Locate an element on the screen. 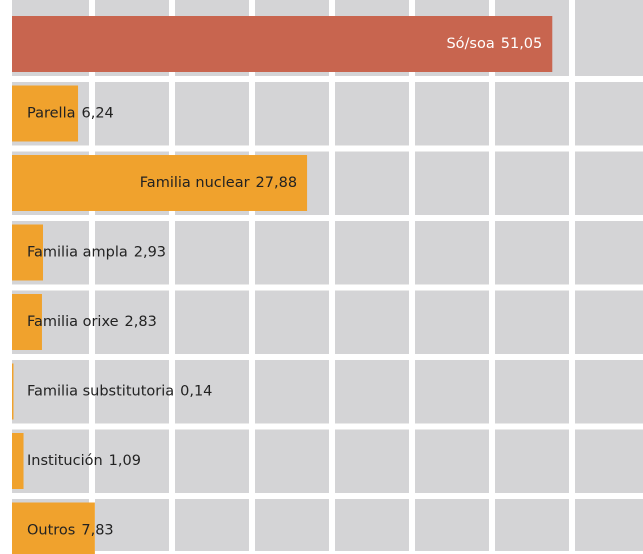  category-label: Familia nuclear is located at coordinates (195, 183).